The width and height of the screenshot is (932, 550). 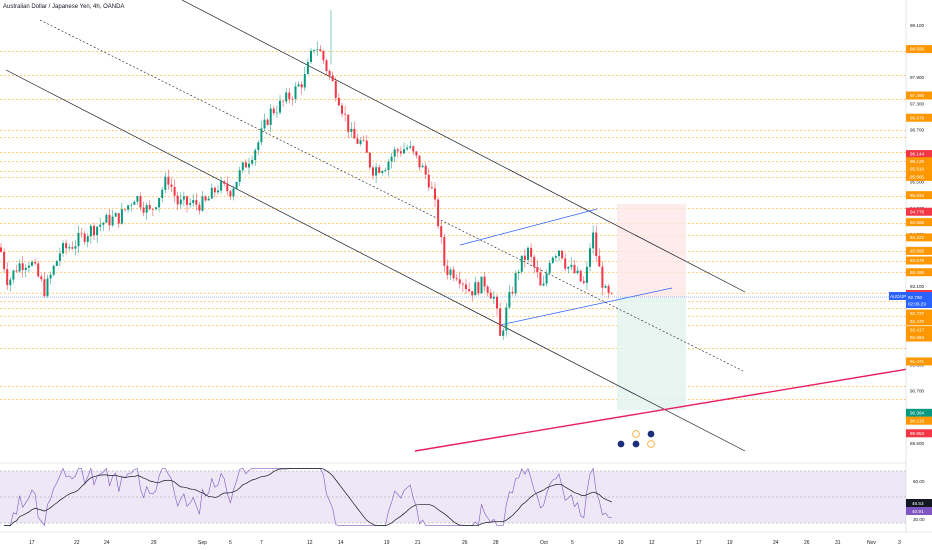 What do you see at coordinates (917, 361) in the screenshot?
I see `price-tag-label: 91.471` at bounding box center [917, 361].